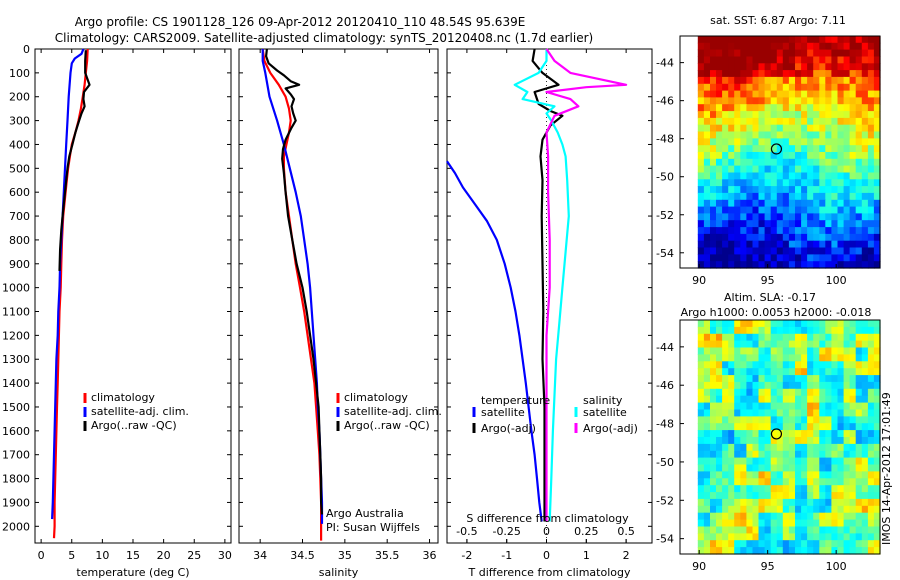 The width and height of the screenshot is (900, 580). What do you see at coordinates (345, 555) in the screenshot?
I see `x-tick-label: 35` at bounding box center [345, 555].